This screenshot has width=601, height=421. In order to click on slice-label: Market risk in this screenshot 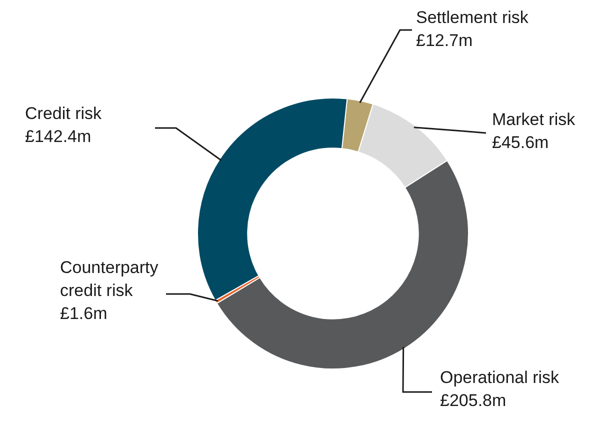, I will do `click(534, 120)`.